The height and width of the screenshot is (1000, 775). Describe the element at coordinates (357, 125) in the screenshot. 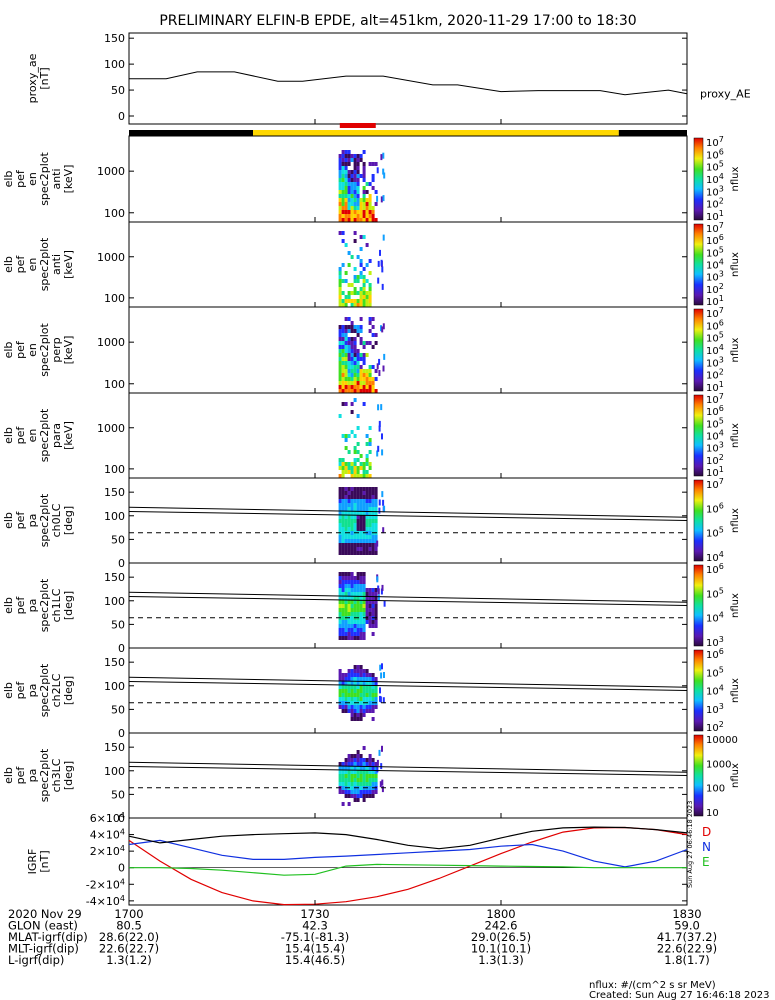

I see `science-zone-marker` at that location.